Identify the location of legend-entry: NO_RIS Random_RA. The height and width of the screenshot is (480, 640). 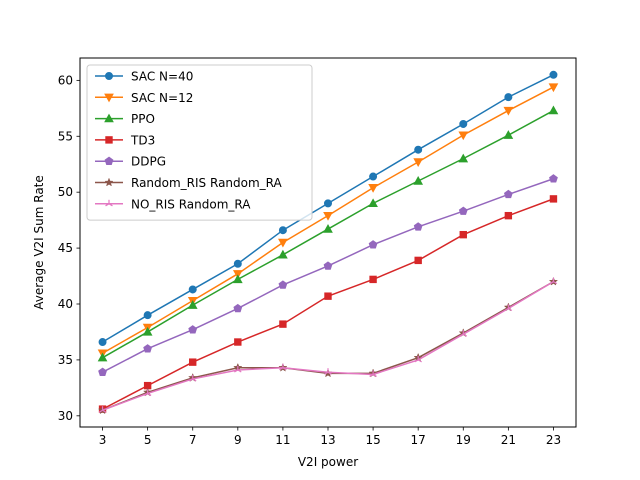
(173, 204).